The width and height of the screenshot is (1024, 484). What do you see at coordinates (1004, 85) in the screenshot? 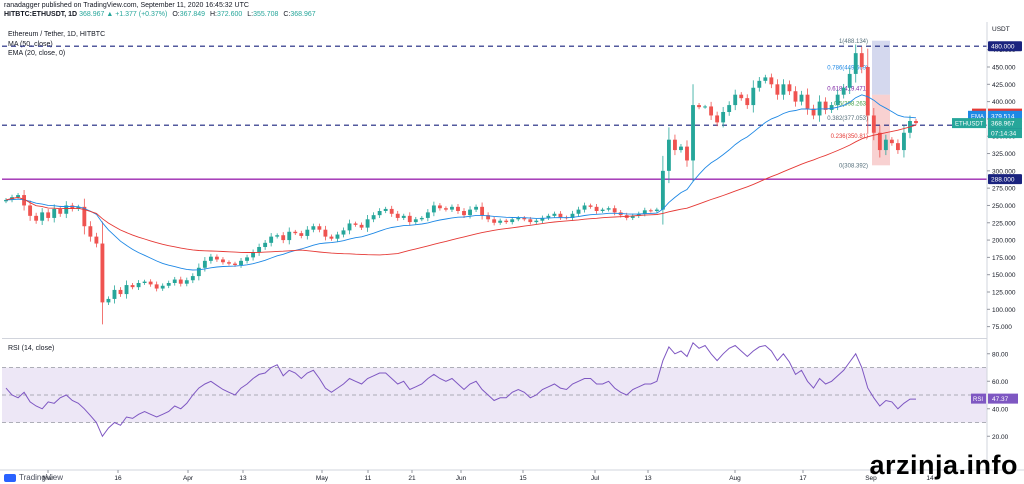
I see `price-tick-label: 425.000` at bounding box center [1004, 85].